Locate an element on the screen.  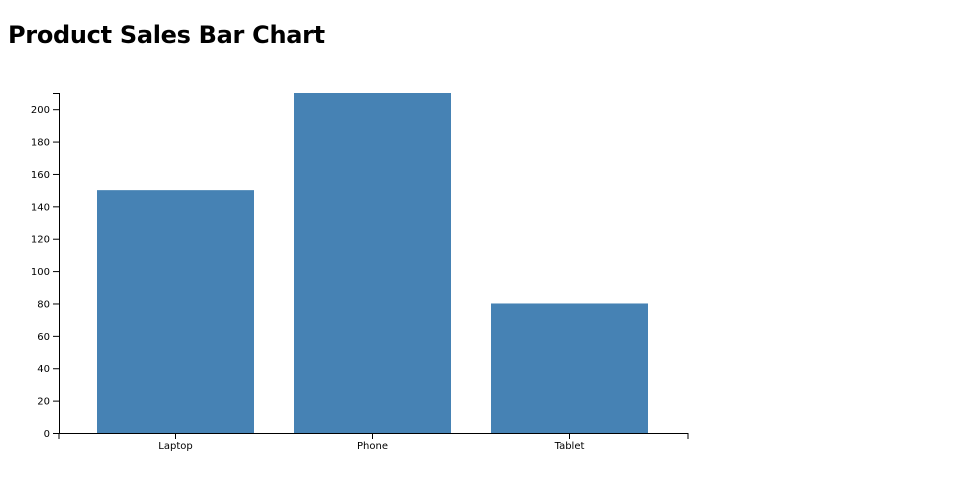
bar-tablet is located at coordinates (569, 368).